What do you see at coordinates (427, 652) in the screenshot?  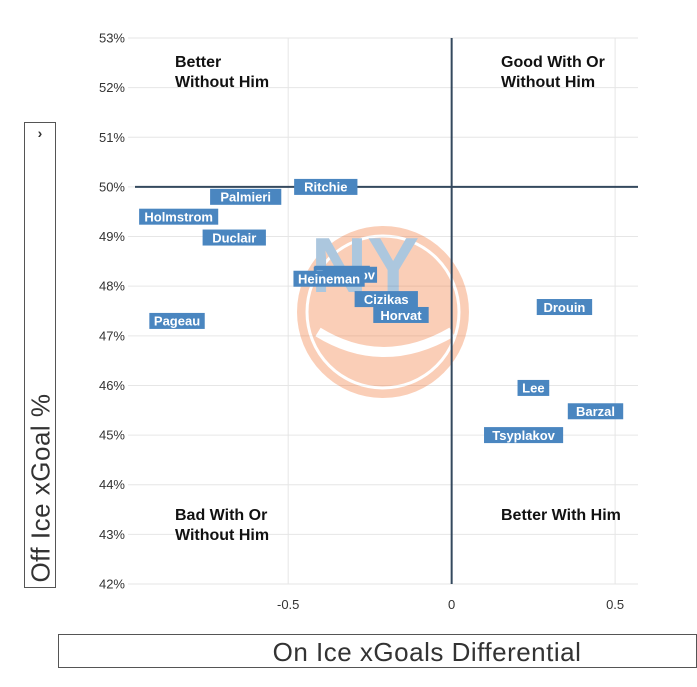 I see `x-axis-label: On Ice xGoals Differential` at bounding box center [427, 652].